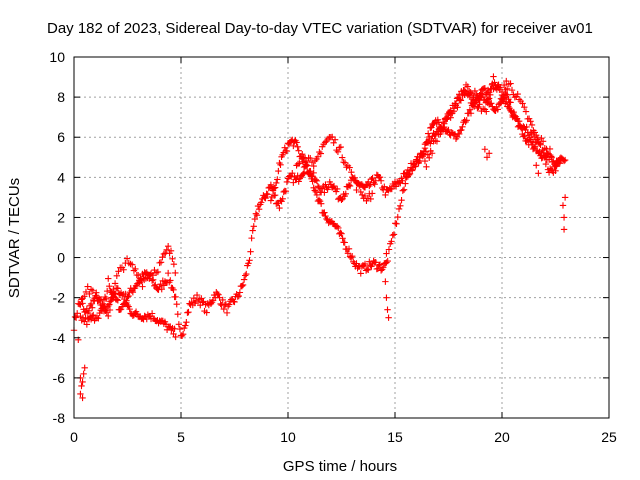  Describe the element at coordinates (181, 437) in the screenshot. I see `x-tick-label: 5` at that location.